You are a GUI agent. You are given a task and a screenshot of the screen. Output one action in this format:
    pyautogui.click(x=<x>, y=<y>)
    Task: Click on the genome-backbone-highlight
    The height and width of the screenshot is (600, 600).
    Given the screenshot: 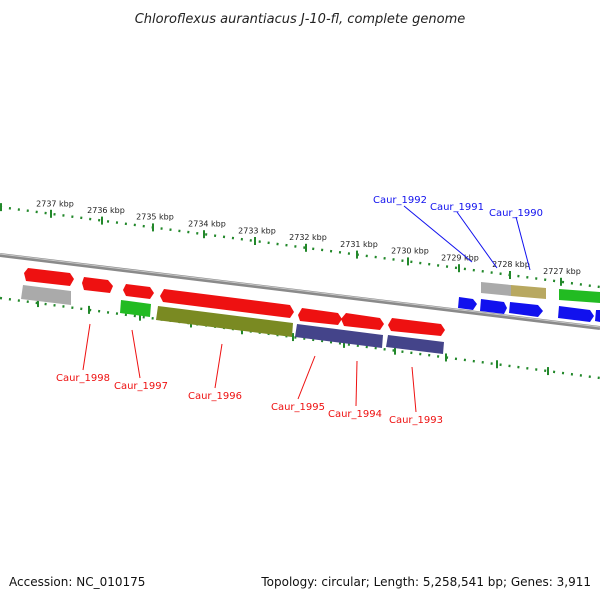 What is the action you would take?
    pyautogui.click(x=300, y=290)
    